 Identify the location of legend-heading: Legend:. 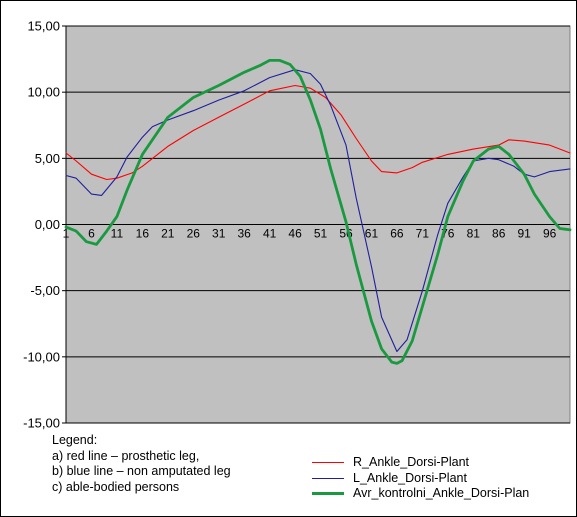
(75, 440).